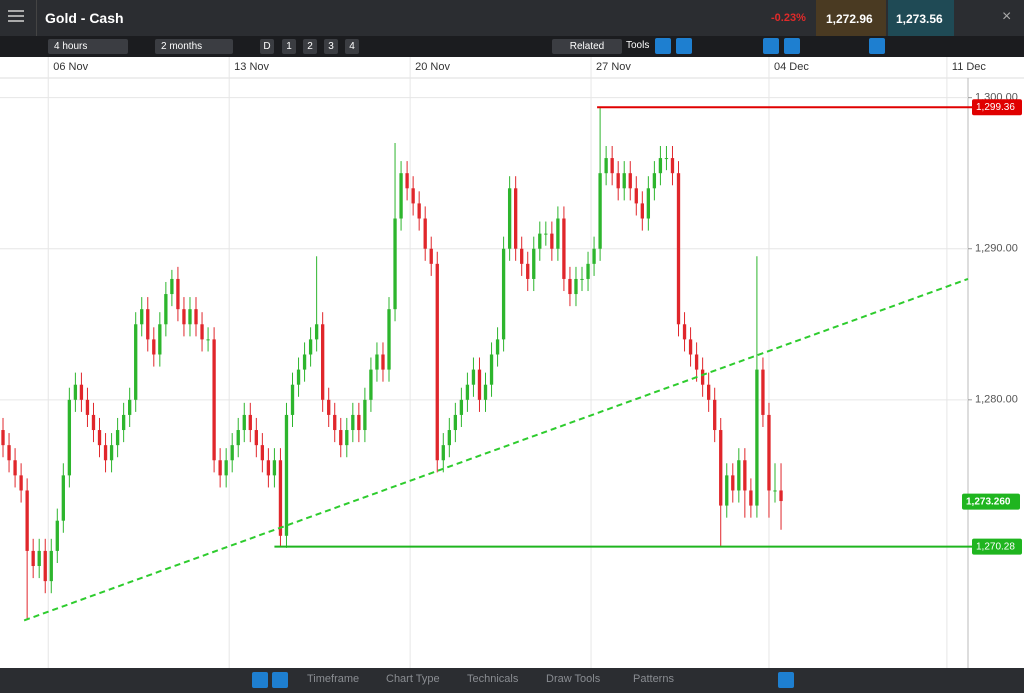 The height and width of the screenshot is (693, 1024). I want to click on period-button: 3, so click(331, 46).